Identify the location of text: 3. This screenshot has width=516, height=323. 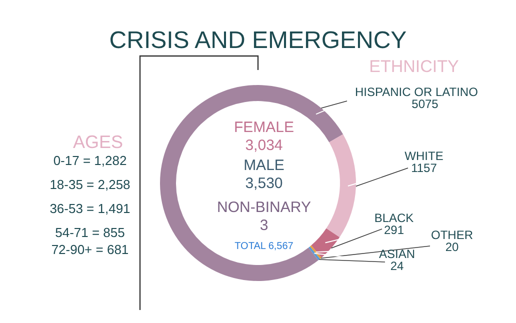
(264, 225).